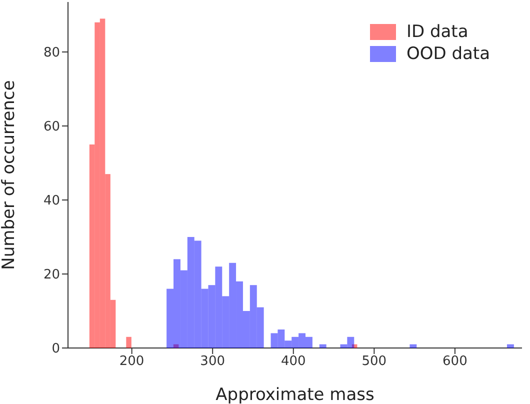  What do you see at coordinates (51, 127) in the screenshot?
I see `y-tick-label: 60` at bounding box center [51, 127].